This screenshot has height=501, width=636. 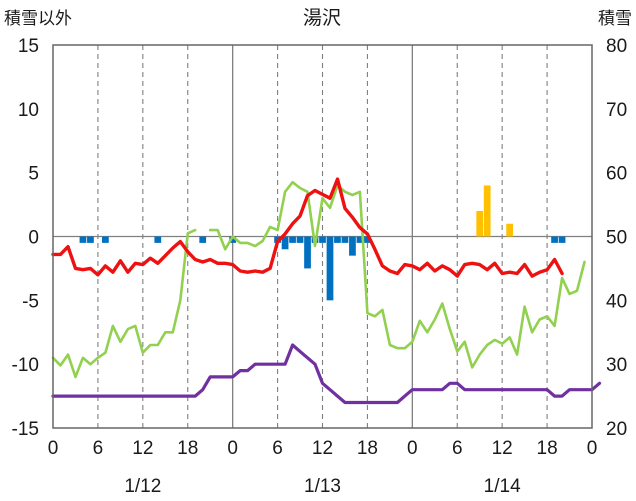 What do you see at coordinates (616, 301) in the screenshot?
I see `y-right-tick-label: 40` at bounding box center [616, 301].